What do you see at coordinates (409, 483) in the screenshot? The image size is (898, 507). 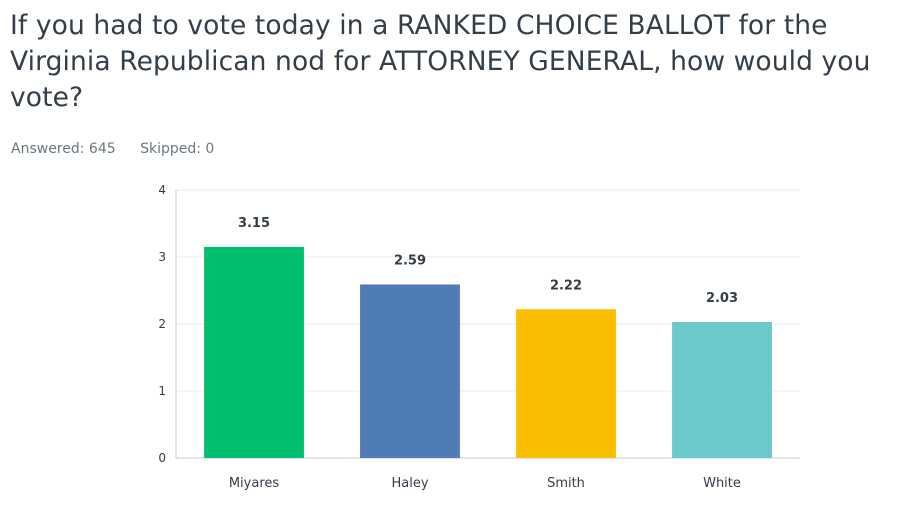 I see `category-label: Haley` at bounding box center [409, 483].